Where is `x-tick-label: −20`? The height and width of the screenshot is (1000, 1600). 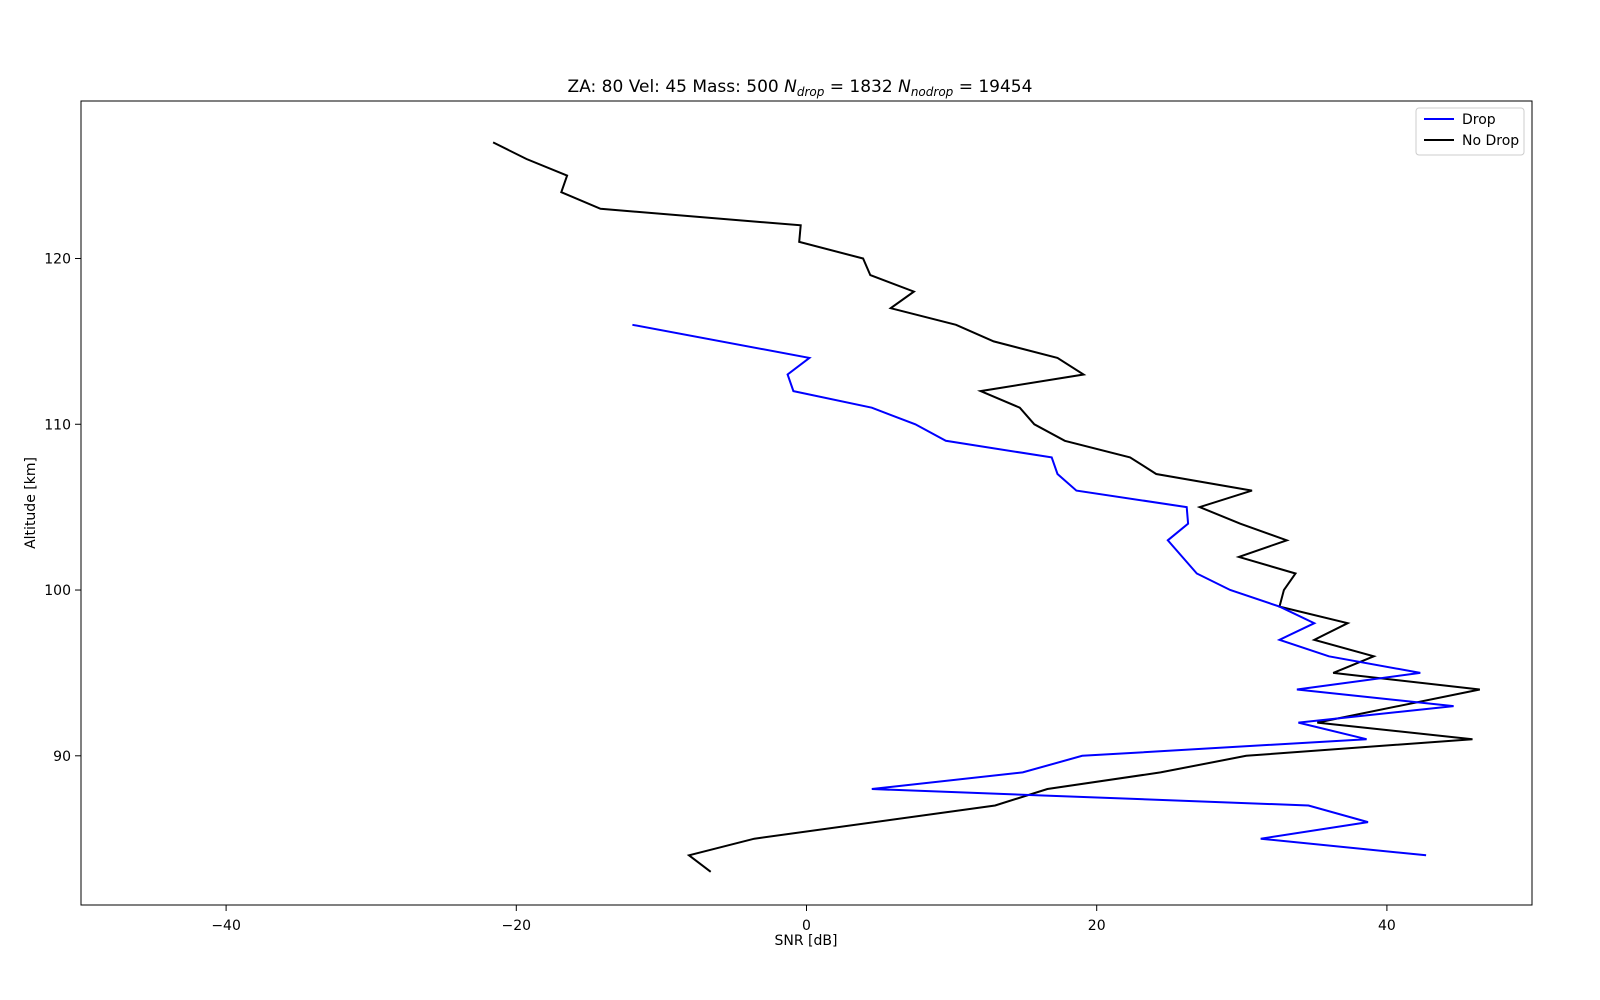 x-tick-label: −20 is located at coordinates (517, 926).